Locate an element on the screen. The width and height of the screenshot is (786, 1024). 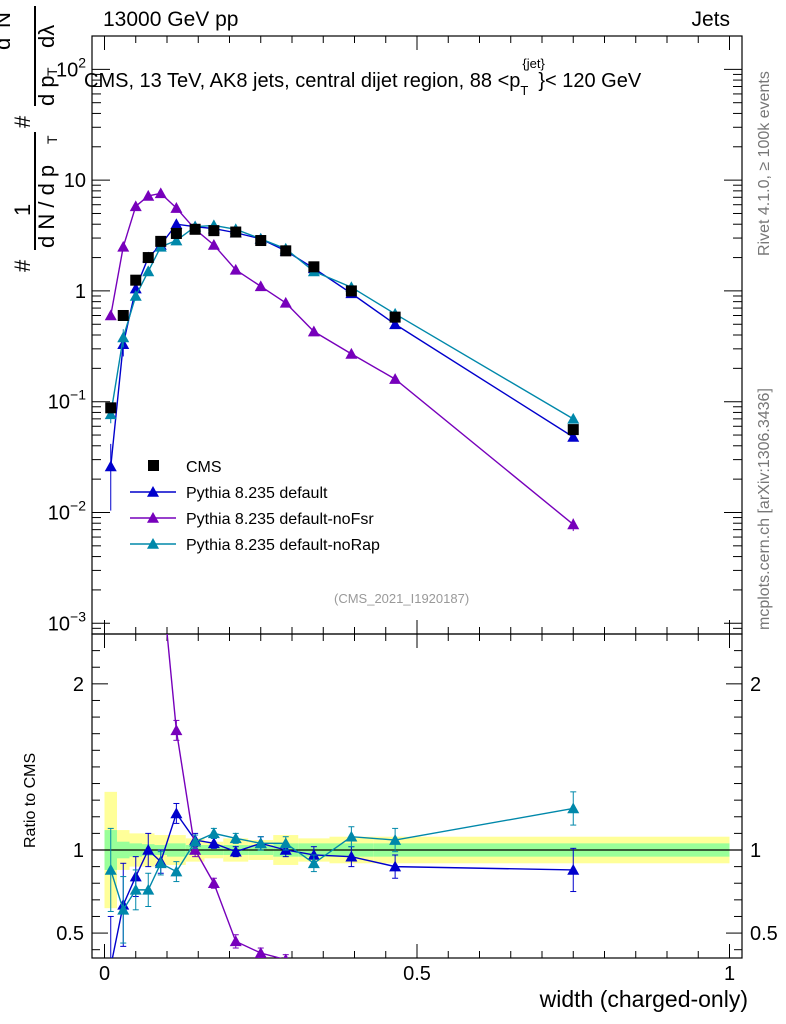
legend-marker-cms is located at coordinates (153, 465).